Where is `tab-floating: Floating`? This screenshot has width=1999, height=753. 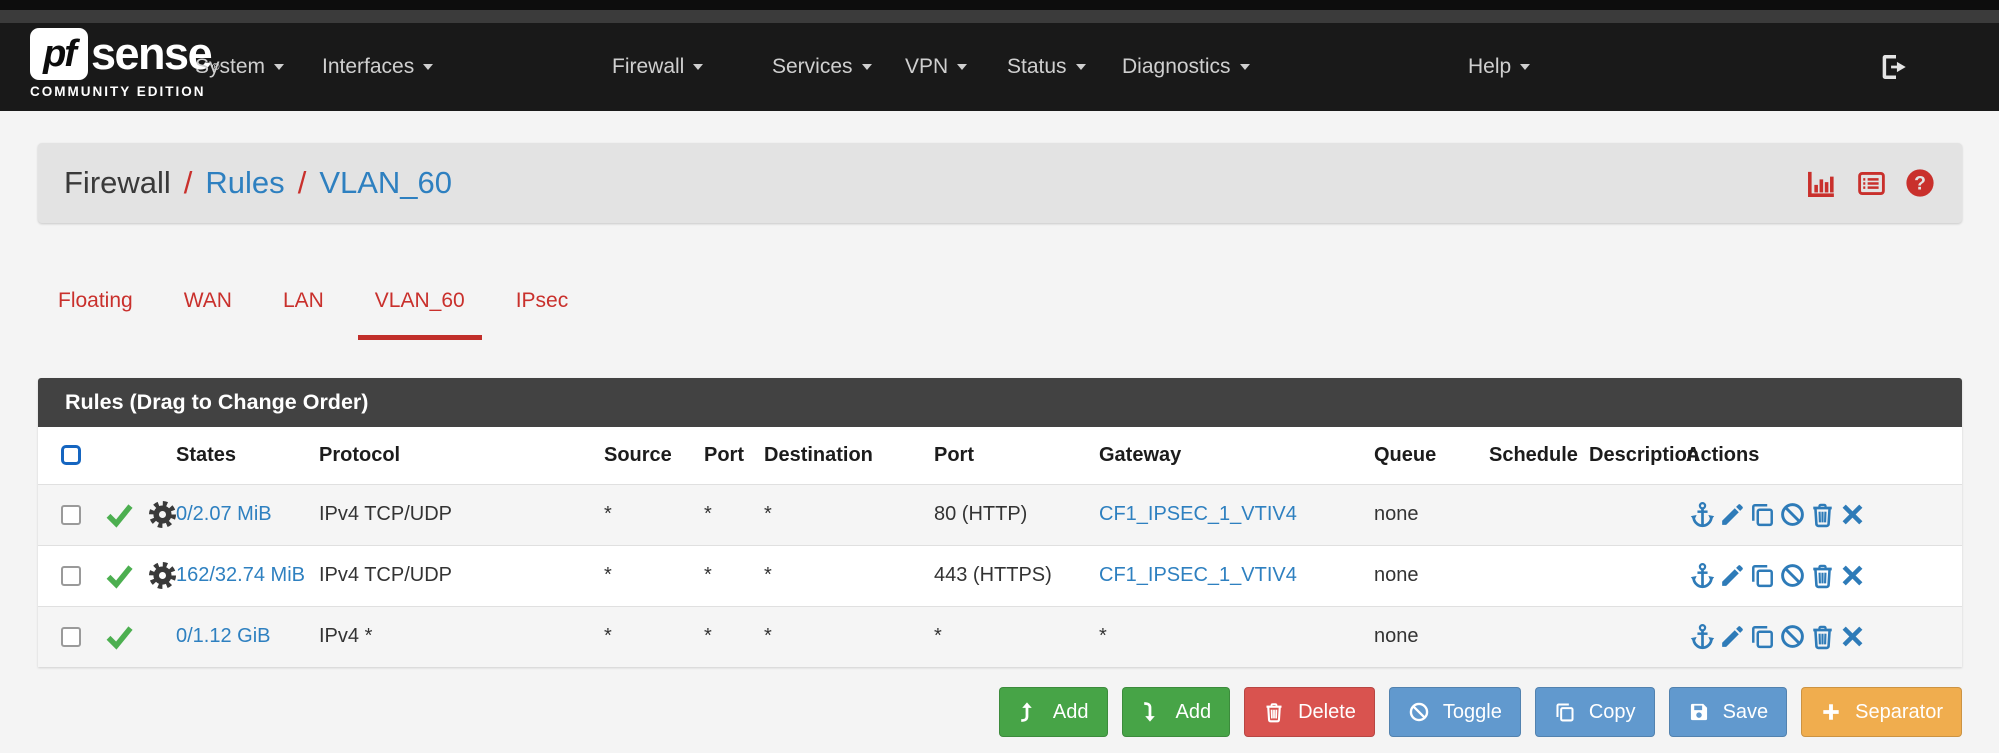
tab-floating: Floating is located at coordinates (95, 300).